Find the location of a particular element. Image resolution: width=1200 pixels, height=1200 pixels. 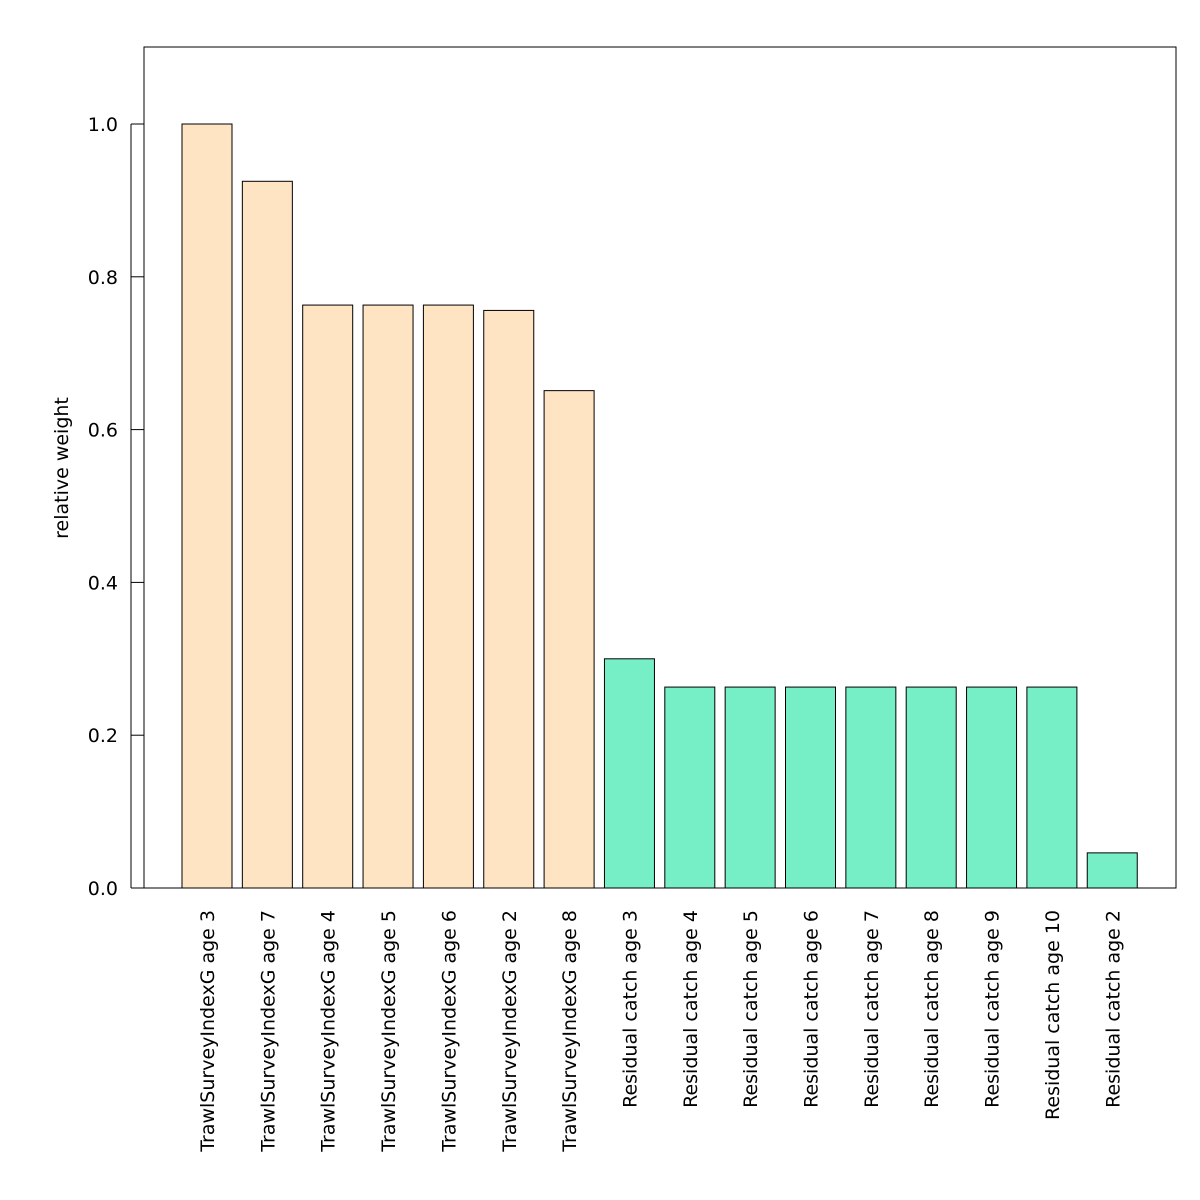

x-tick-label: TrawlSurveyIndexG age 5 is located at coordinates (389, 1031).